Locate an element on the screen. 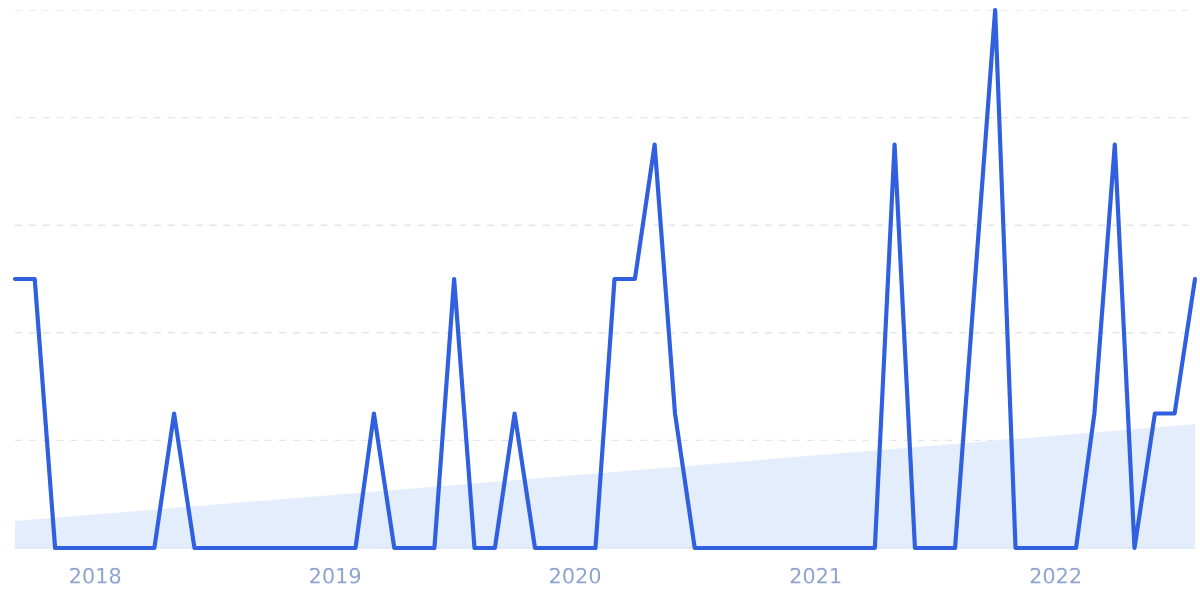 This screenshot has height=600, width=1200. x-tick-label: 2020 is located at coordinates (575, 575).